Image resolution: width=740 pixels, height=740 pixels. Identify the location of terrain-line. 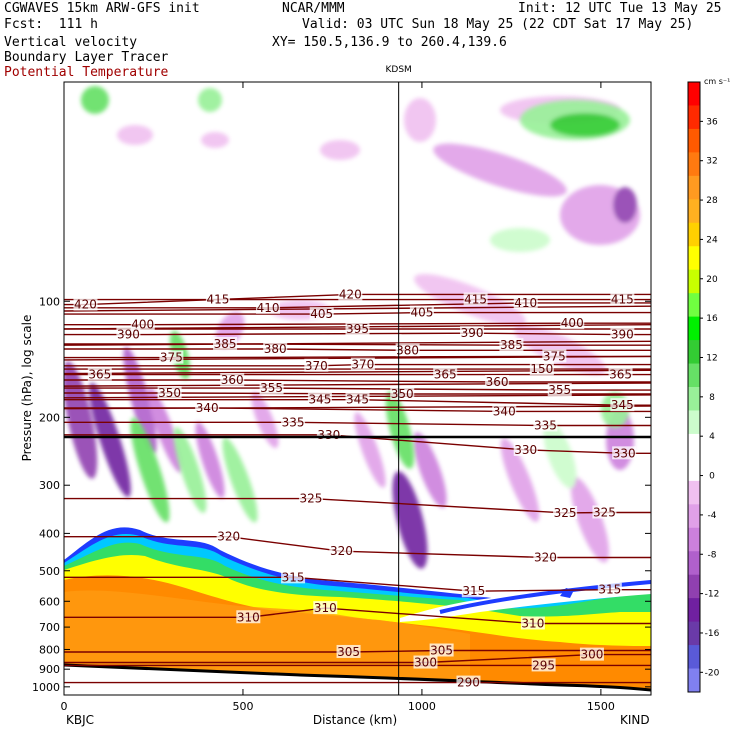
(357, 677).